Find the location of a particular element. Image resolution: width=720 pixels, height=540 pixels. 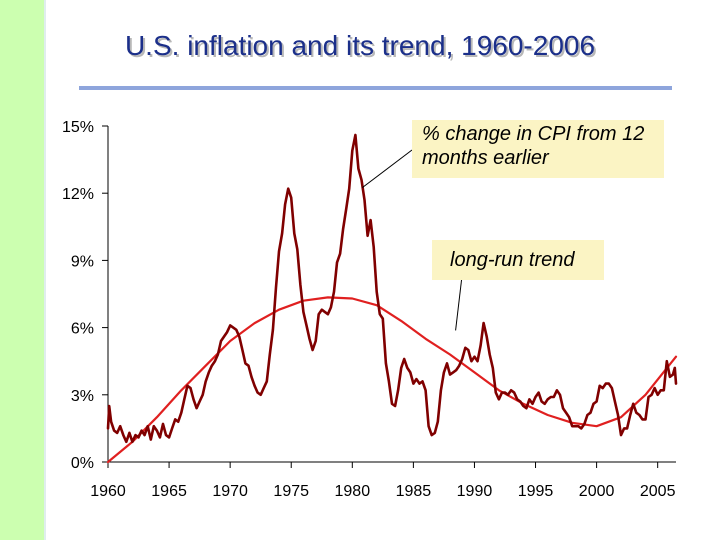

annotation-trend-leader is located at coordinates (459, 303).